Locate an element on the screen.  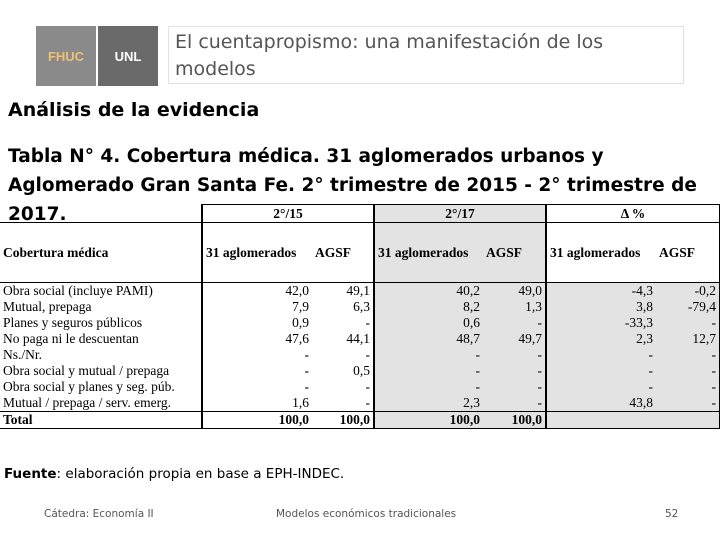
period-header: 2°/17 is located at coordinates (459, 213).